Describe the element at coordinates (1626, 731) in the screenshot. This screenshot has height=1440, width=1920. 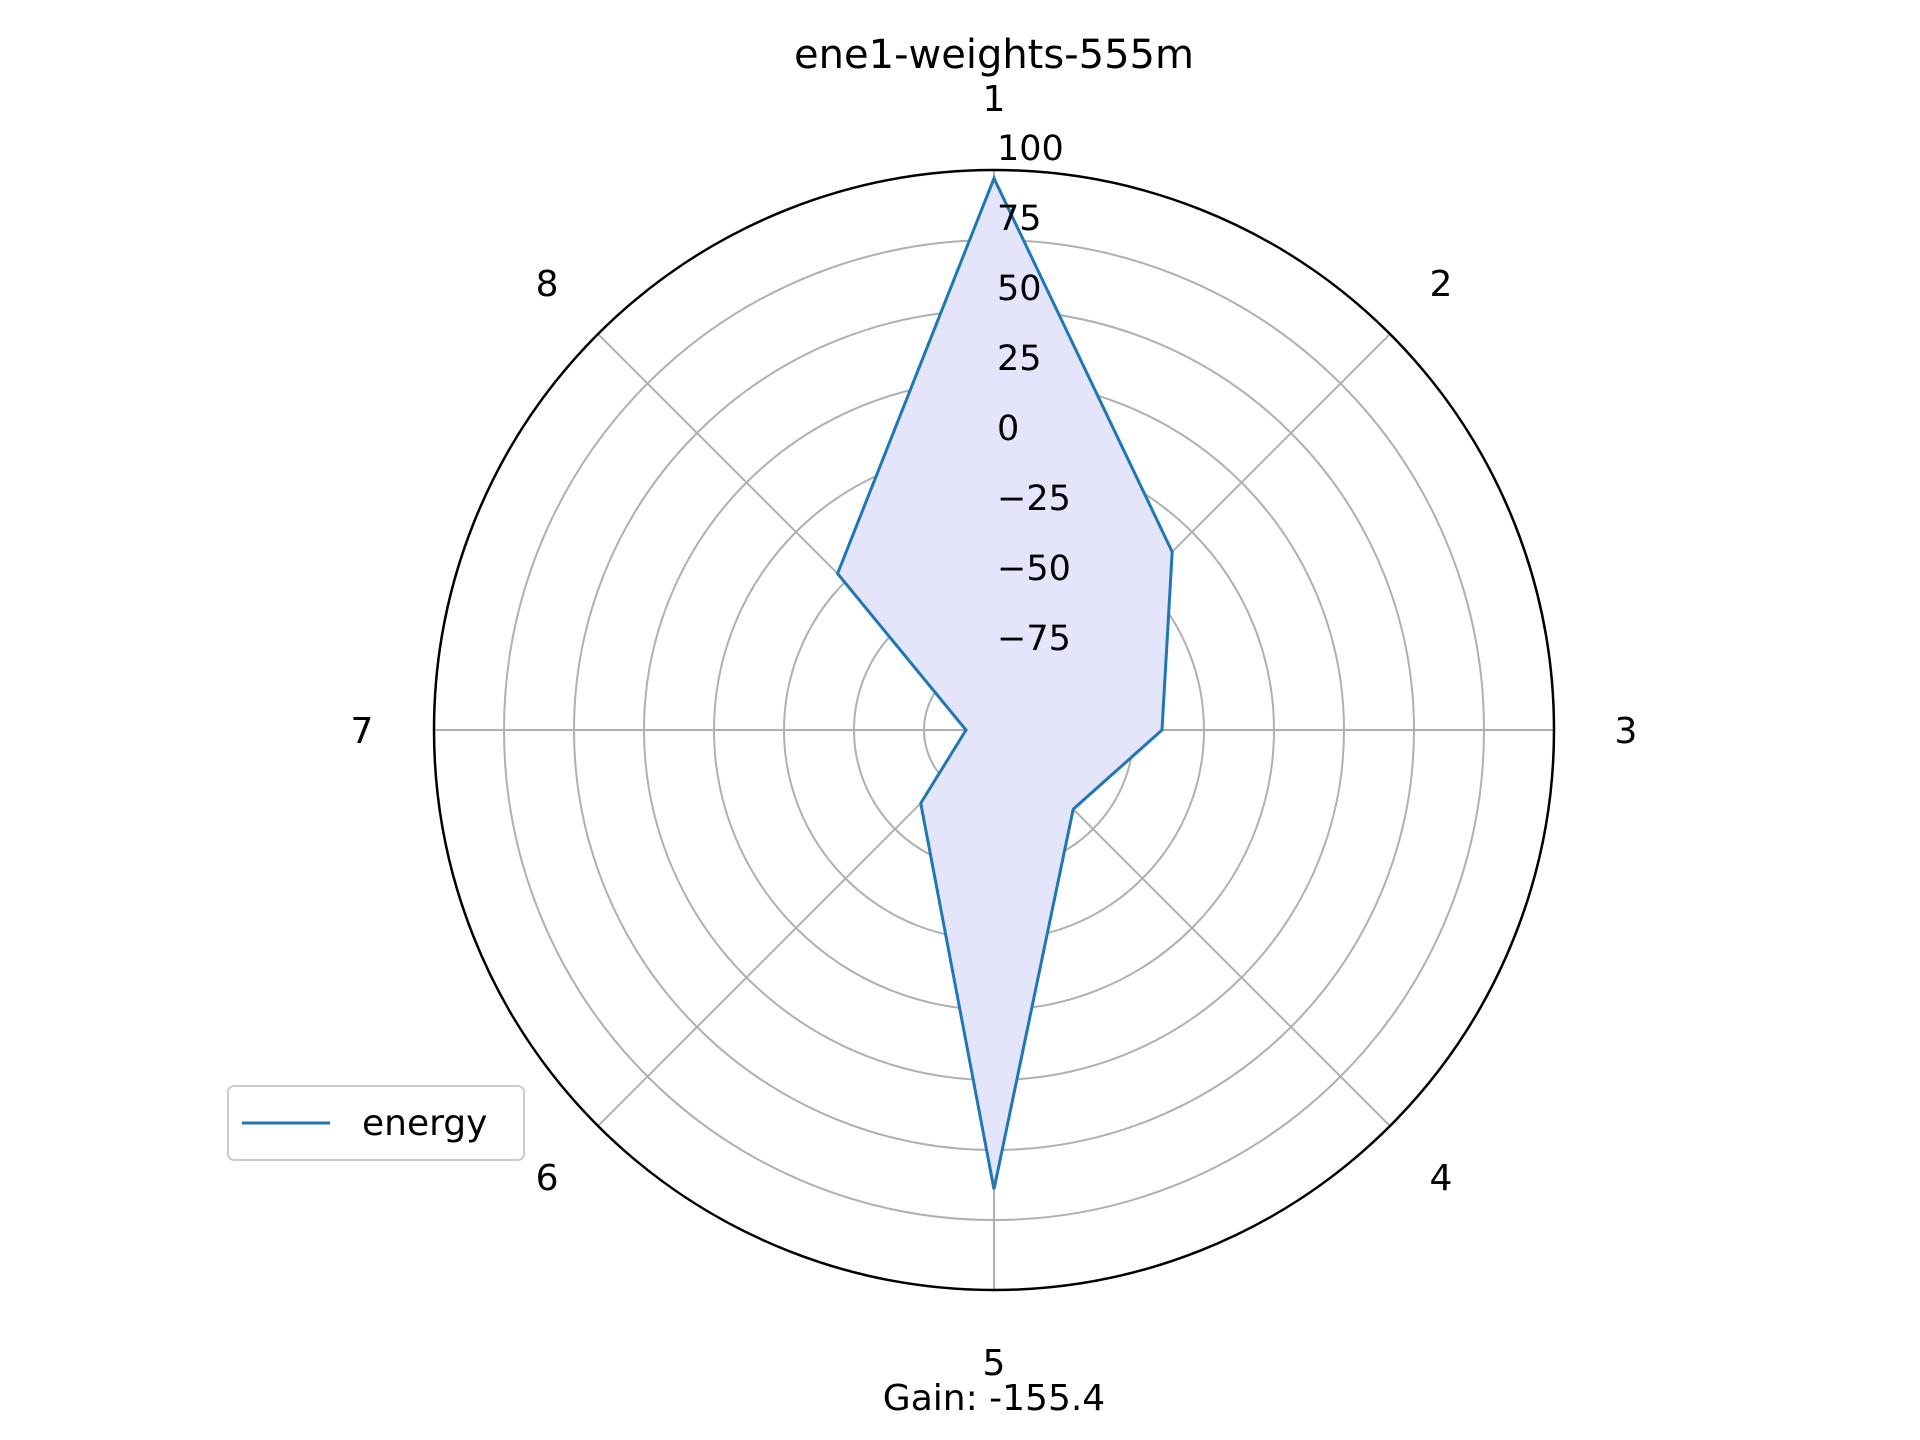
I see `category-label-3: 3` at that location.